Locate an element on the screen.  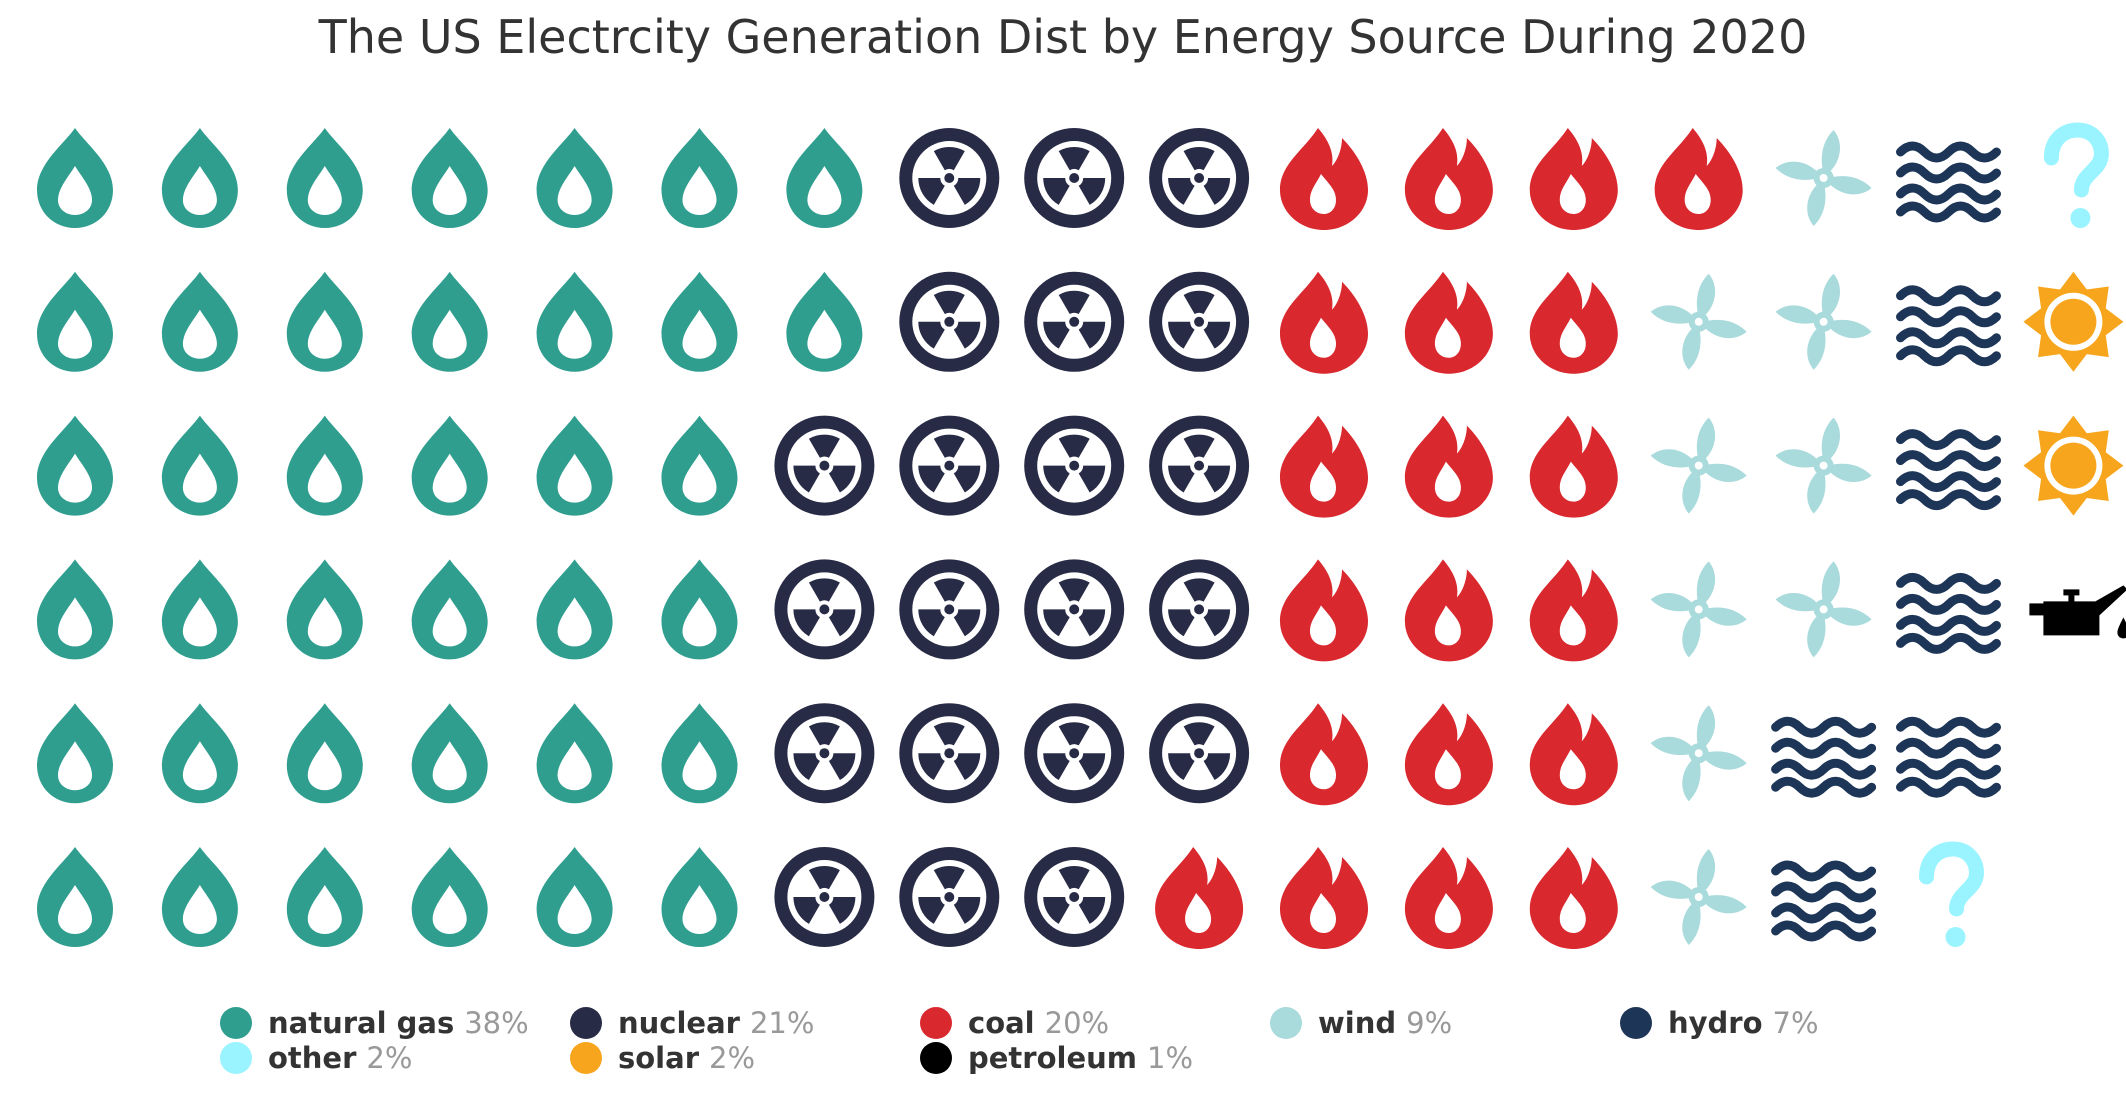
legend-value-natural-gas: 38% is located at coordinates (496, 1023).